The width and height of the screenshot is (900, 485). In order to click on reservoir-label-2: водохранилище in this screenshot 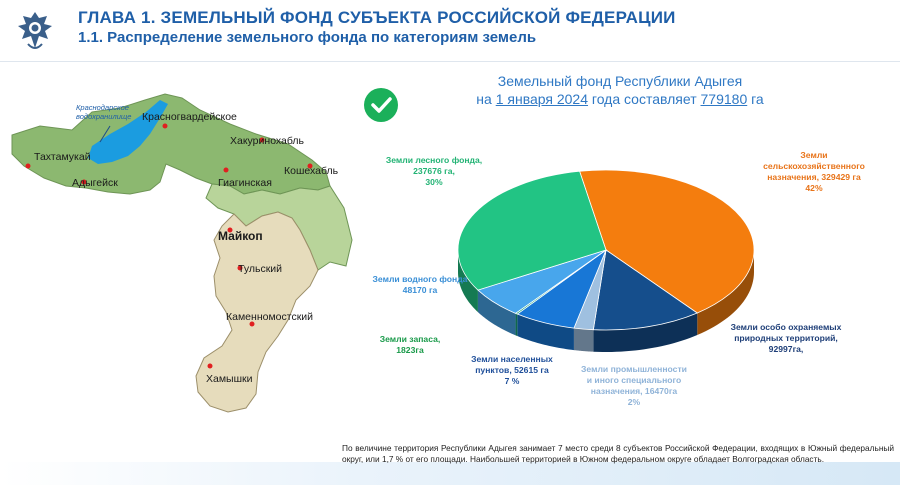, I will do `click(103, 116)`.